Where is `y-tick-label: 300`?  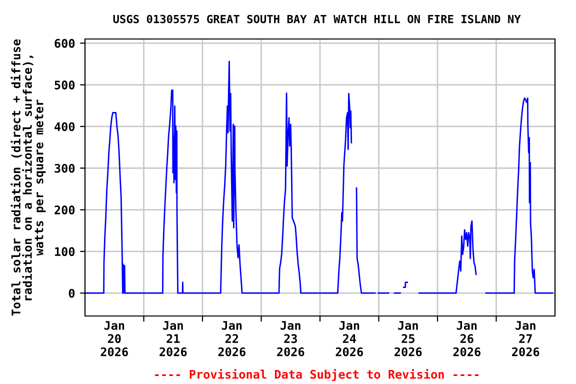 y-tick-label: 300 is located at coordinates (64, 168).